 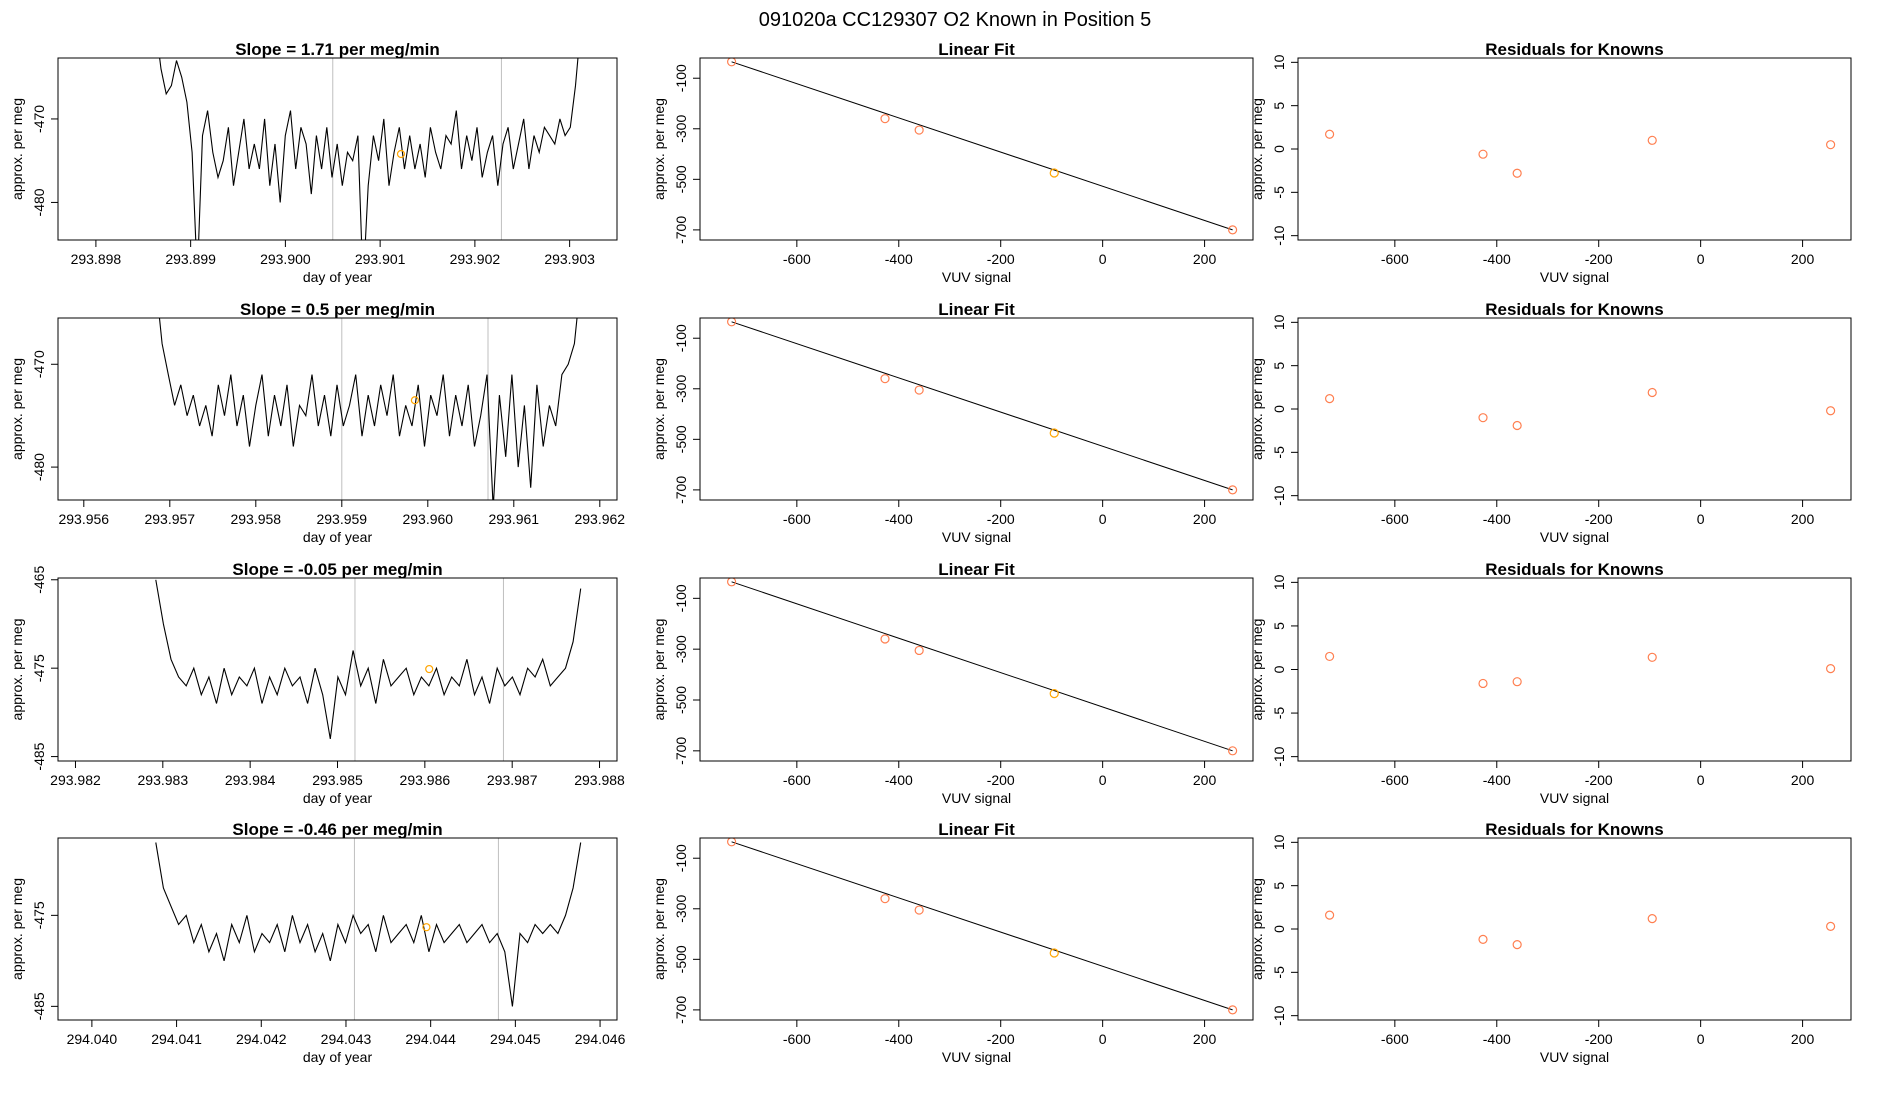 What do you see at coordinates (337, 309) in the screenshot?
I see `plot-title: Slope = 0.5 per meg/min` at bounding box center [337, 309].